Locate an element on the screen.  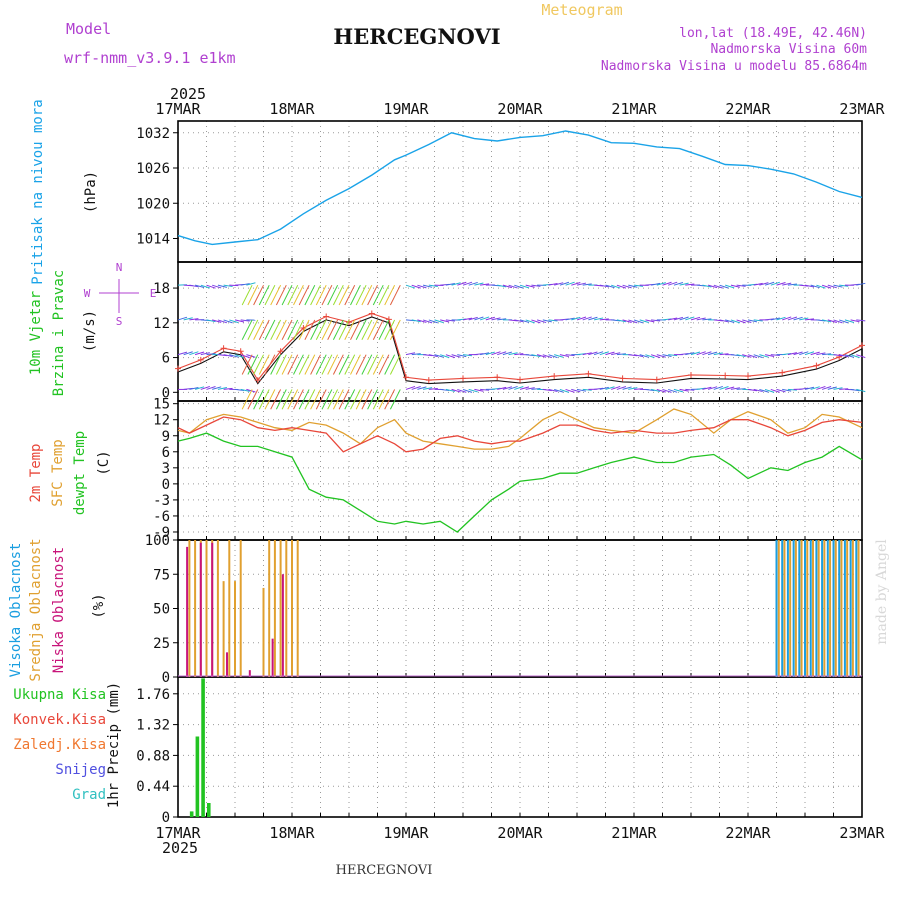
time-tick-label-top: 20MAR is located at coordinates (520, 109).